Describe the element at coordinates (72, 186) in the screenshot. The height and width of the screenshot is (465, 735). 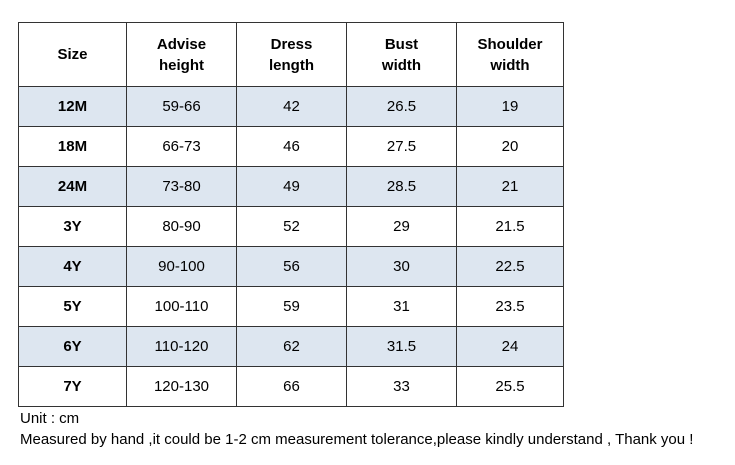
I see `size-cell: 24M` at that location.